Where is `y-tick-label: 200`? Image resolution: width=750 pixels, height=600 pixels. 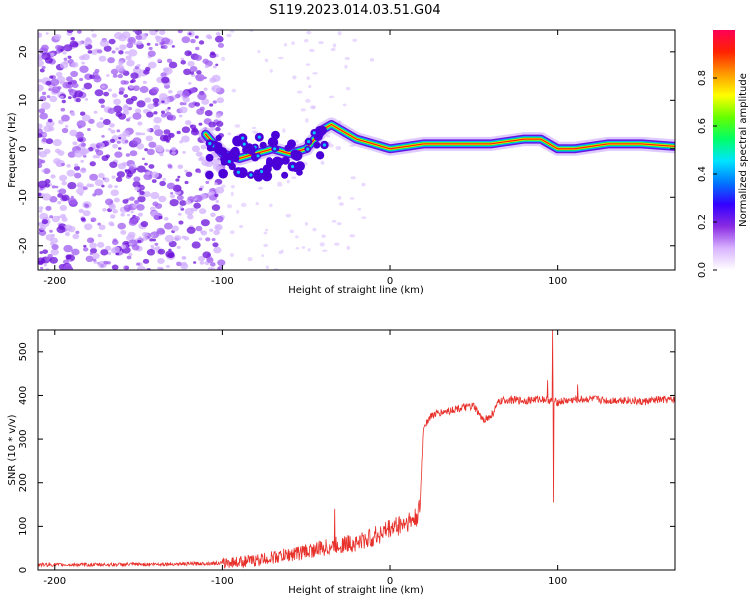
y-tick-label: 200 is located at coordinates (23, 482).